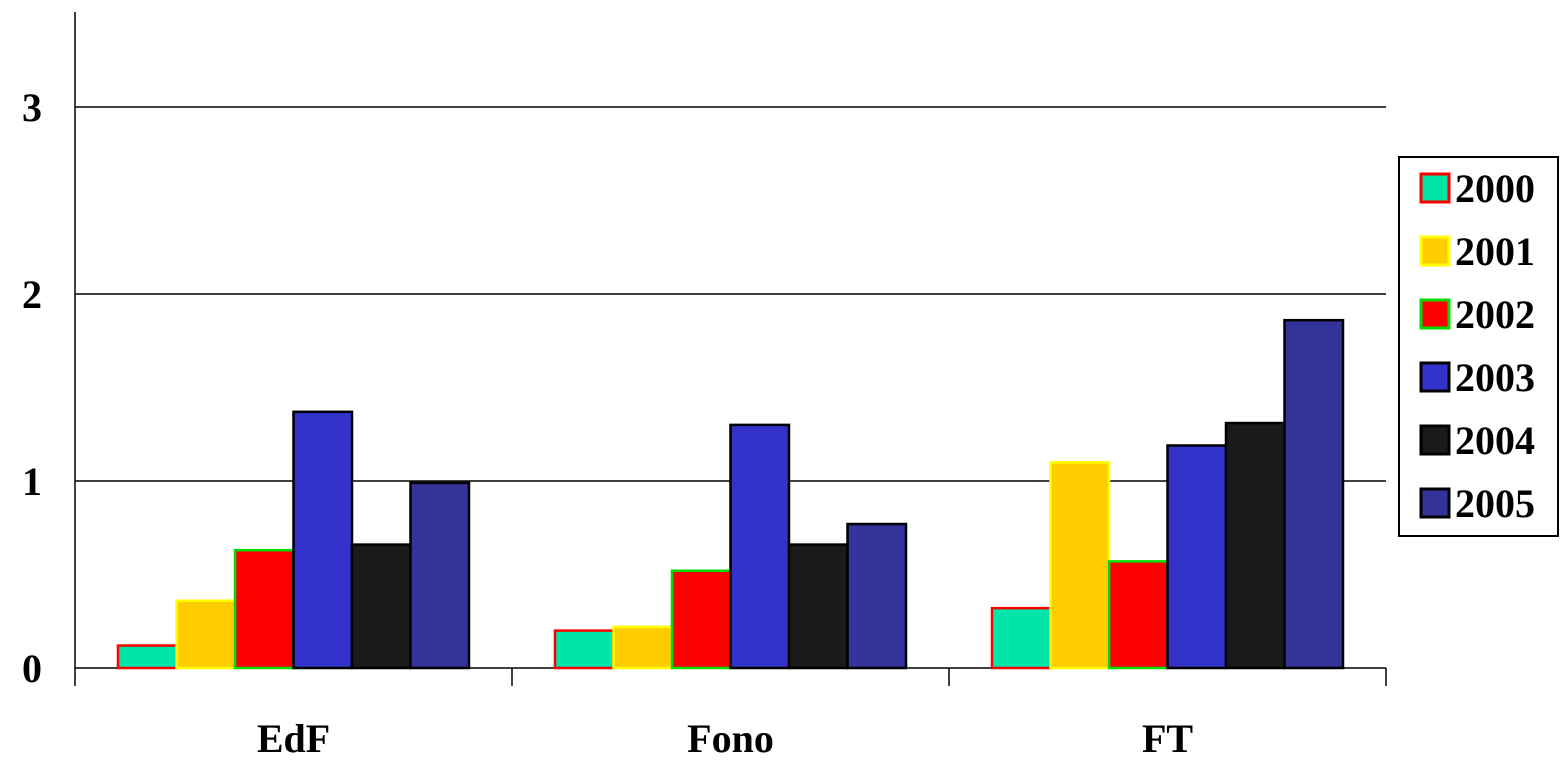 This screenshot has height=763, width=1568. I want to click on bar-fono-2001, so click(643, 647).